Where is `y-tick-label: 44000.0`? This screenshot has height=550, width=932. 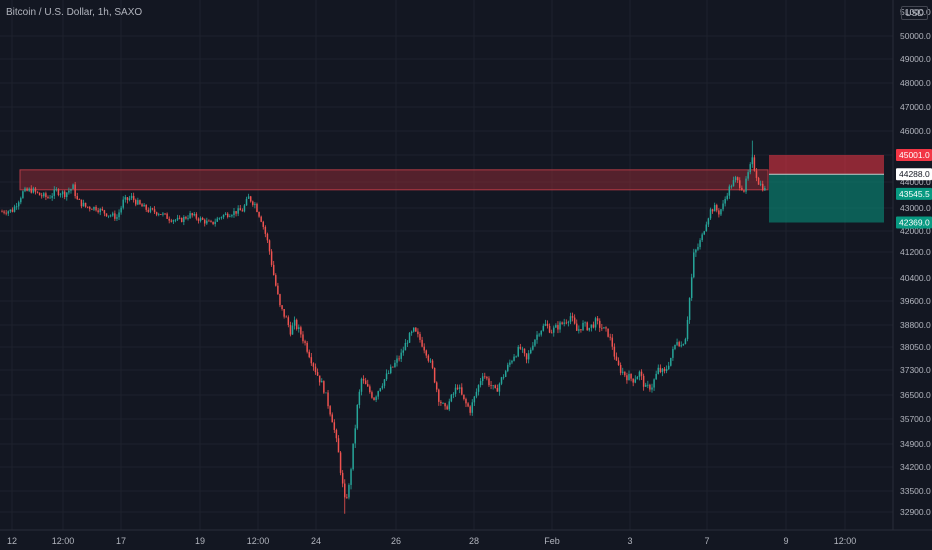 y-tick-label: 44000.0 is located at coordinates (915, 182).